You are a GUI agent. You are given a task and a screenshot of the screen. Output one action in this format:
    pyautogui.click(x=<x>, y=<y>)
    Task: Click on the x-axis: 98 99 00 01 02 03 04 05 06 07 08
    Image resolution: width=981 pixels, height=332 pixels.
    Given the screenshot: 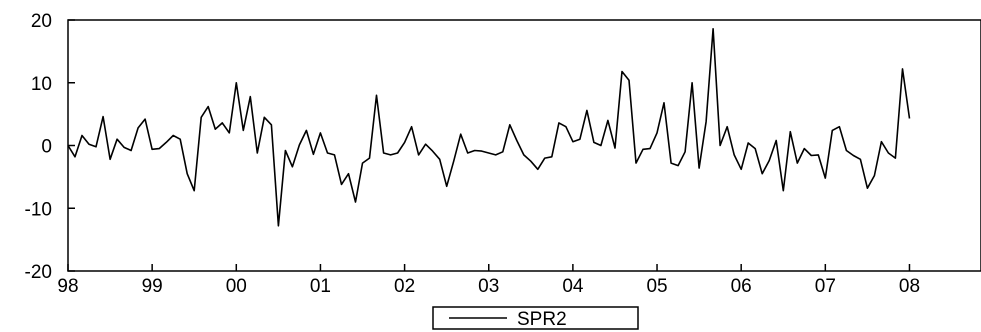 What is the action you would take?
    pyautogui.click(x=488, y=280)
    